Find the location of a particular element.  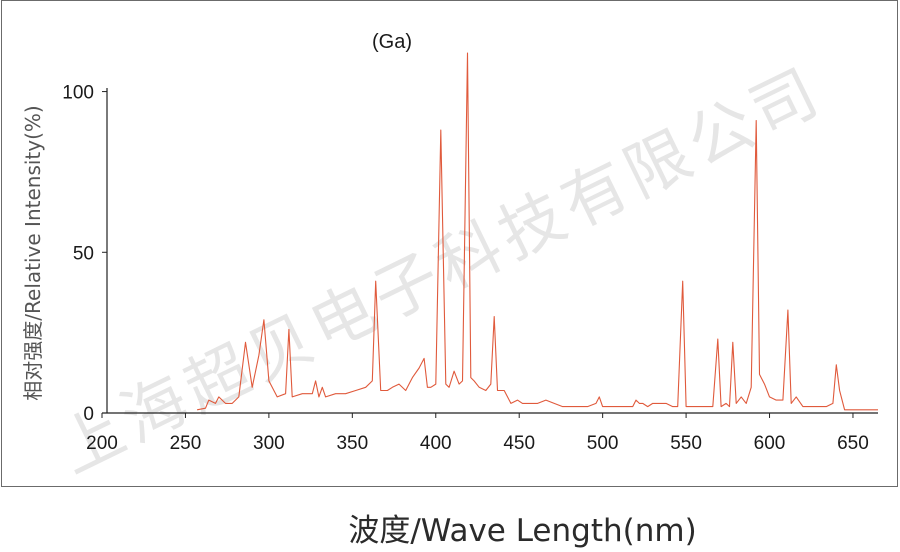

x-tick-label: 300 is located at coordinates (269, 443).